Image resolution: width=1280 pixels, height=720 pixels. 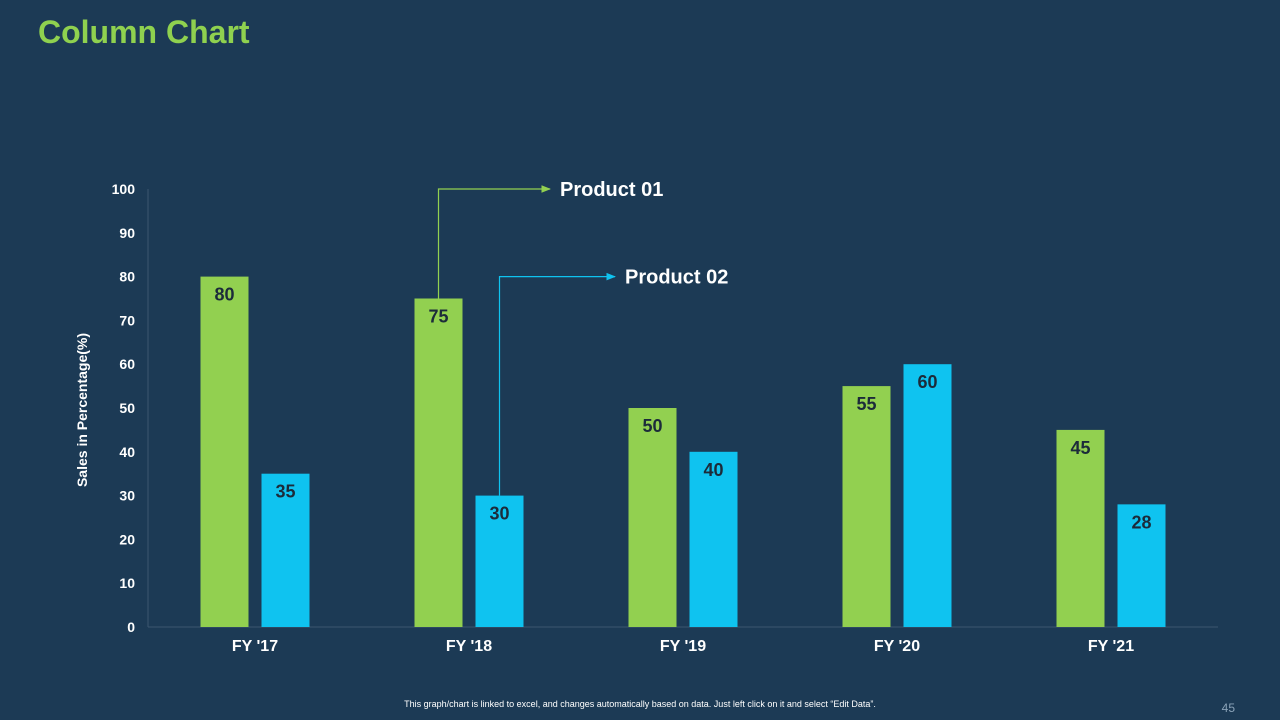 What do you see at coordinates (127, 496) in the screenshot?
I see `y-tick-label: 30` at bounding box center [127, 496].